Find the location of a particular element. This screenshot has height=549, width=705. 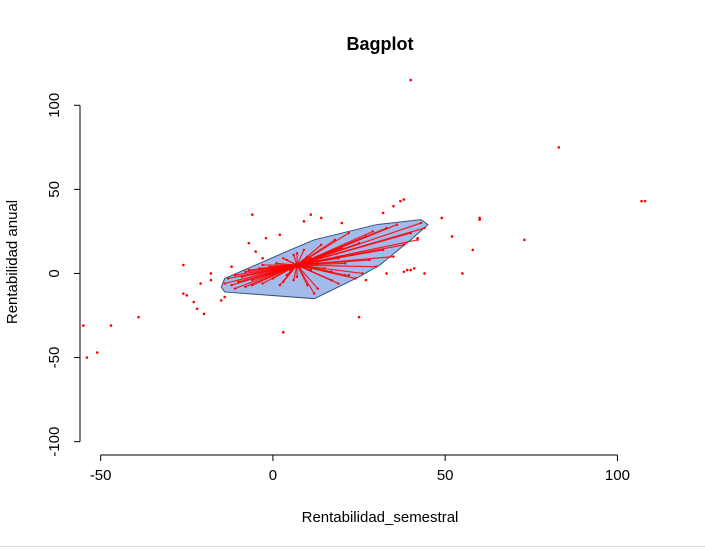

y-axis-label: Rentabilidad anual is located at coordinates (12, 262).